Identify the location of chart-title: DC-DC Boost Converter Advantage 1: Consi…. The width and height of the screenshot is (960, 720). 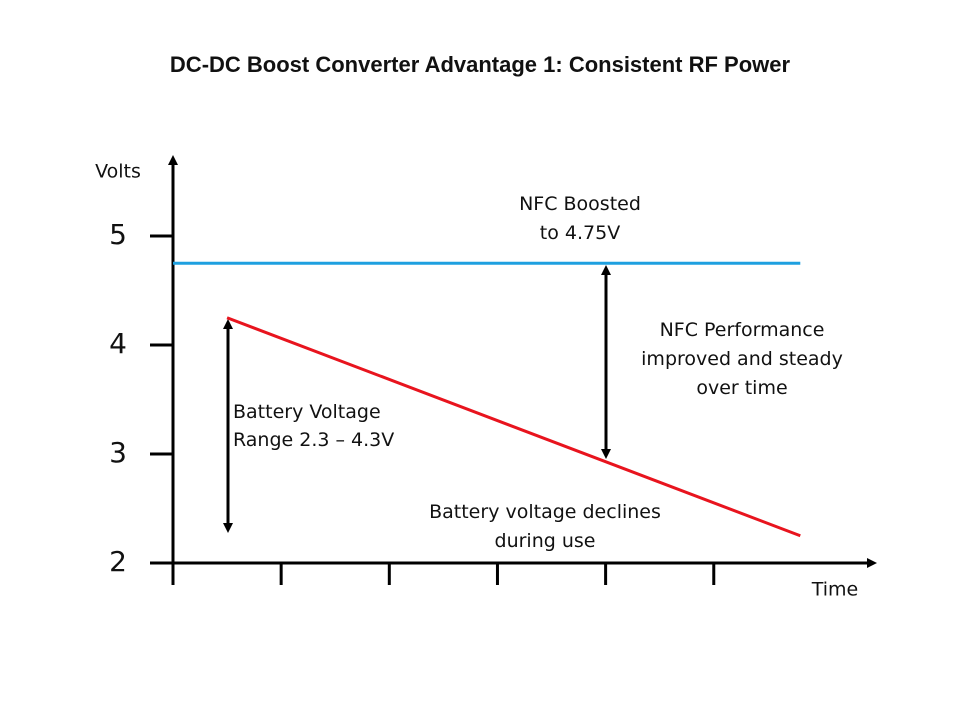
(480, 64).